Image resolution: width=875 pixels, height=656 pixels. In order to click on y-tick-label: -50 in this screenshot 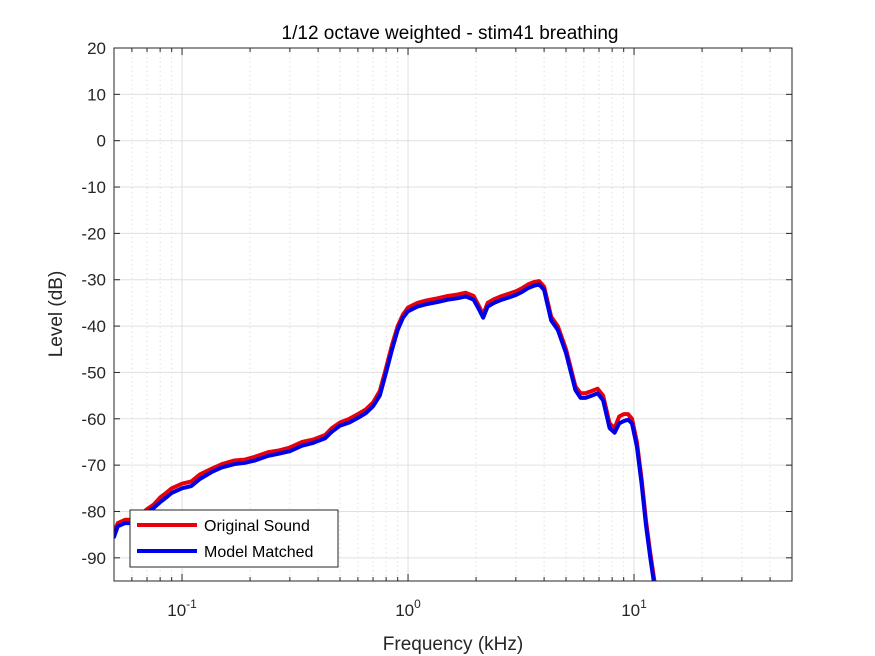, I will do `click(93, 372)`.